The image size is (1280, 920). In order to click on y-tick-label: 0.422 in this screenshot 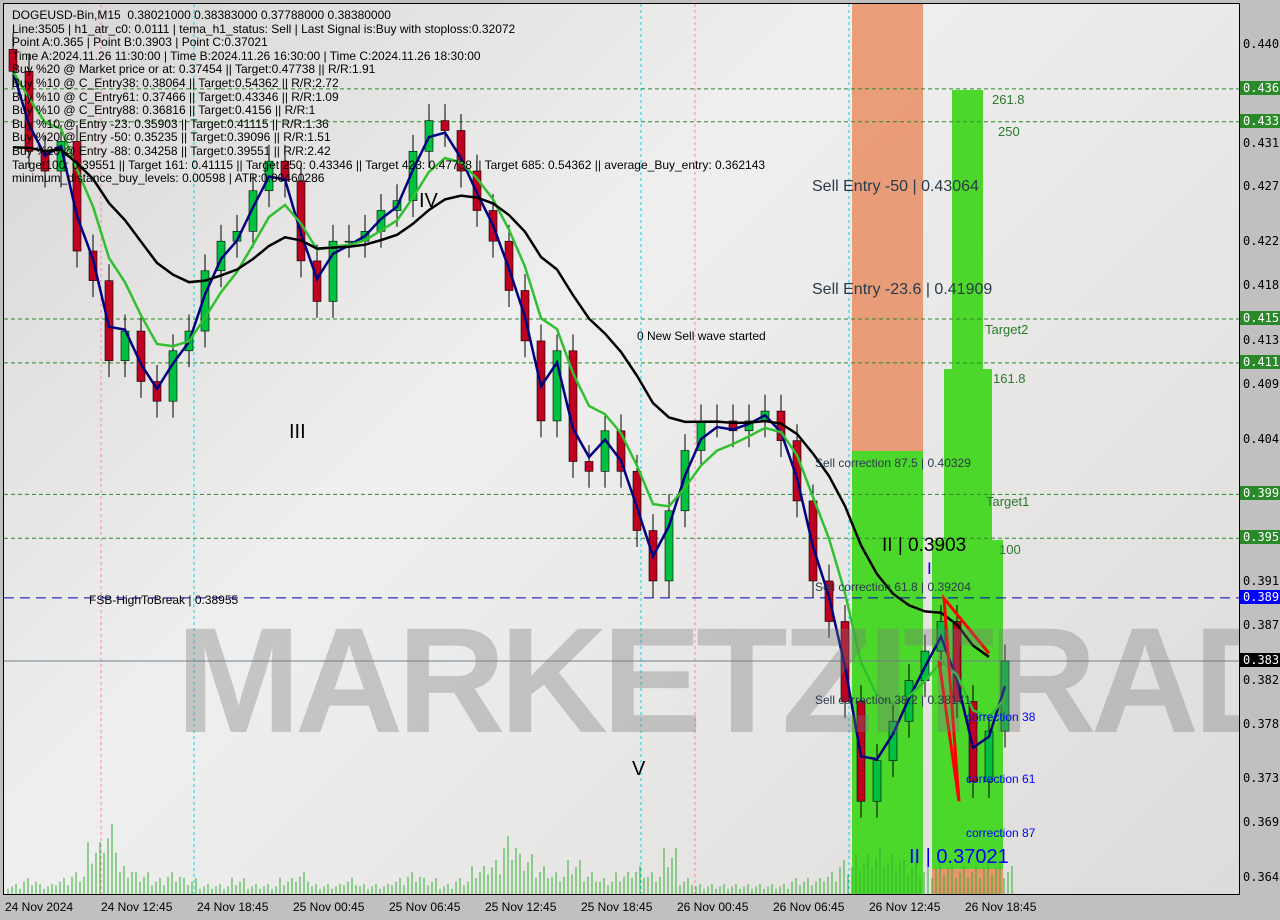, I will do `click(1261, 241)`.